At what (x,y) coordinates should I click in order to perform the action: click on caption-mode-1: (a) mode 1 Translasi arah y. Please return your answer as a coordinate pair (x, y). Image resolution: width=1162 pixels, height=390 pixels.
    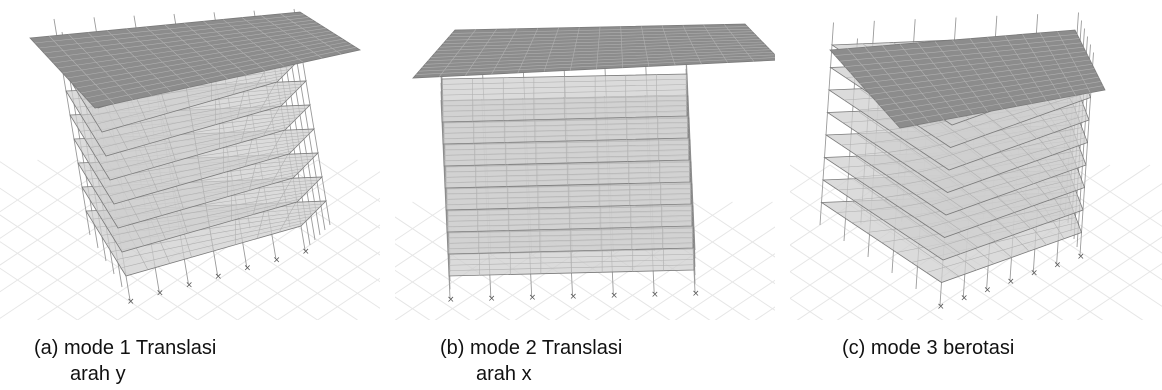
    Looking at the image, I should click on (125, 361).